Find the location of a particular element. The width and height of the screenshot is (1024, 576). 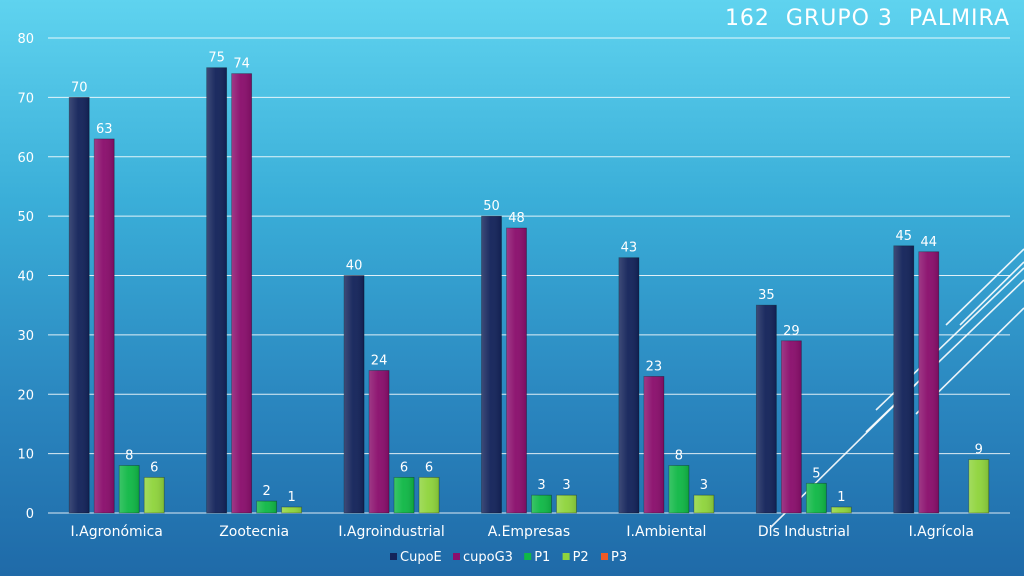

data-label: 40 is located at coordinates (354, 266).